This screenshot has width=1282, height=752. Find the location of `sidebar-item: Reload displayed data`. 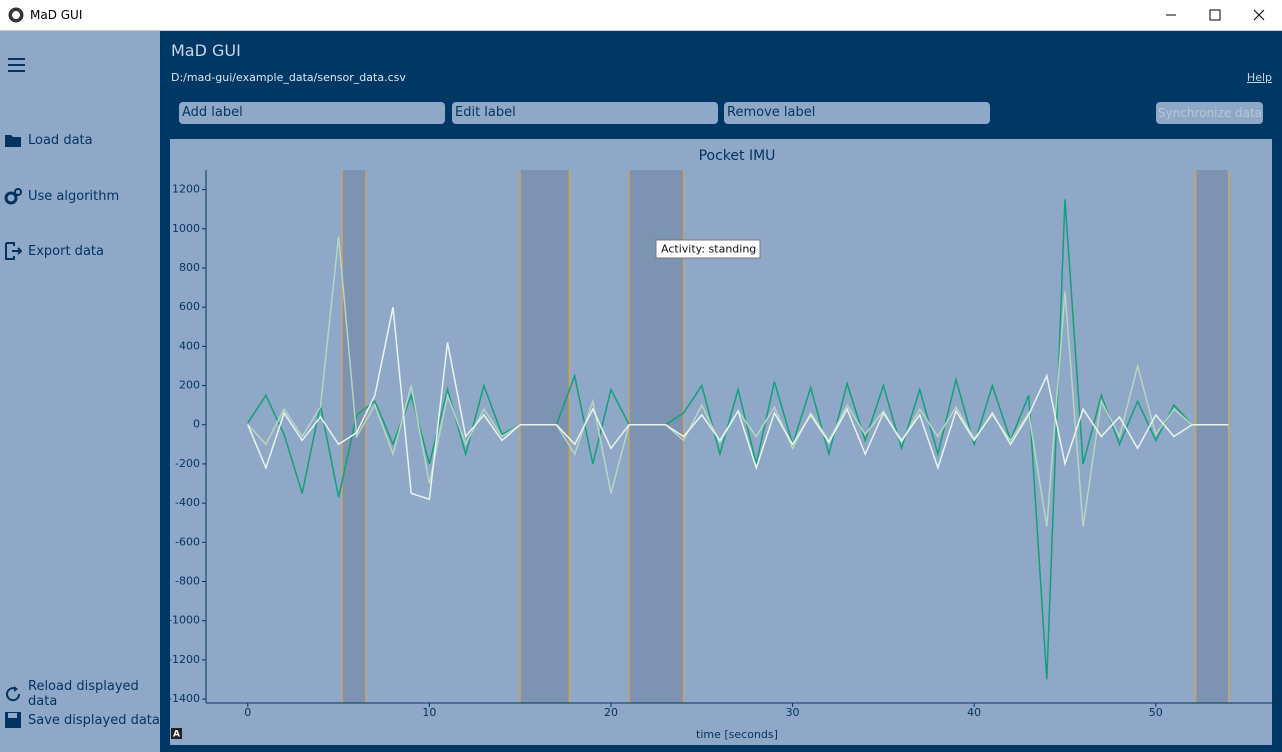

sidebar-item: Reload displayed data is located at coordinates (82, 694).